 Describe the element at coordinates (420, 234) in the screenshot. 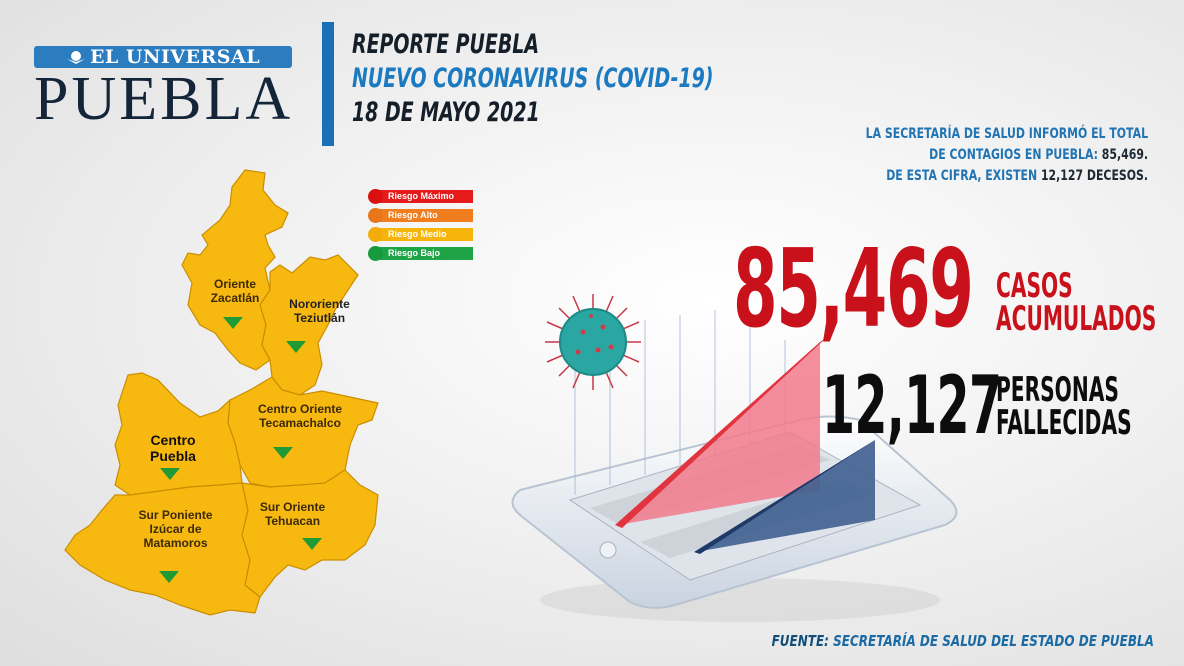

I see `legend-item-medio: Riesgo Medio` at that location.